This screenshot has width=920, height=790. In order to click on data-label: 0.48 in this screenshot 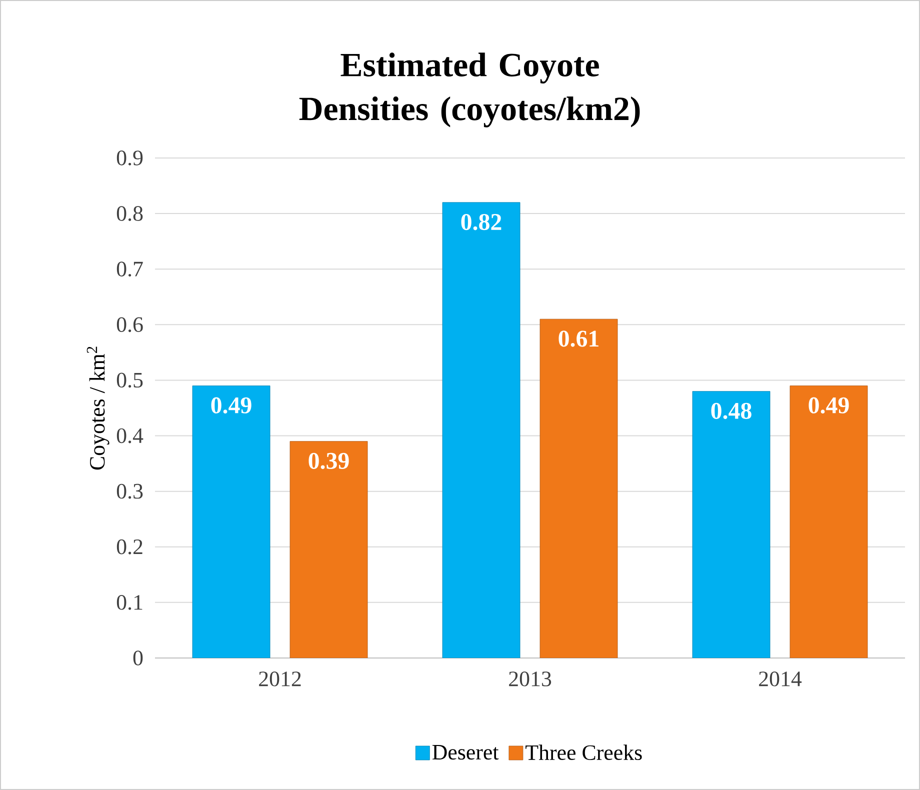, I will do `click(731, 411)`.